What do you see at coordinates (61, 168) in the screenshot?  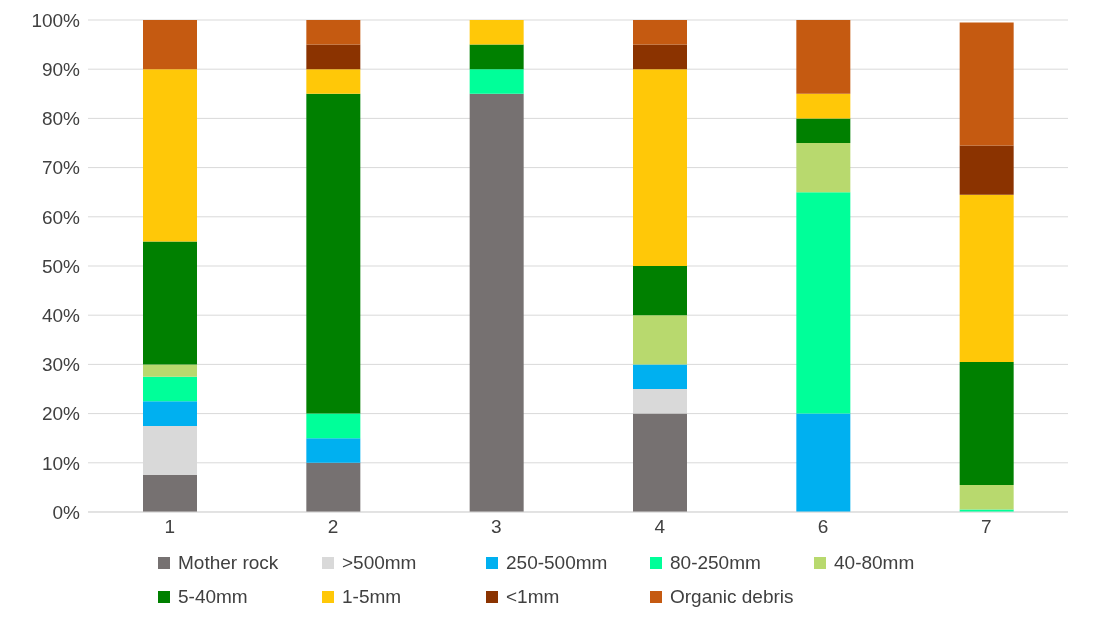 I see `y-tick-label: 70%` at bounding box center [61, 168].